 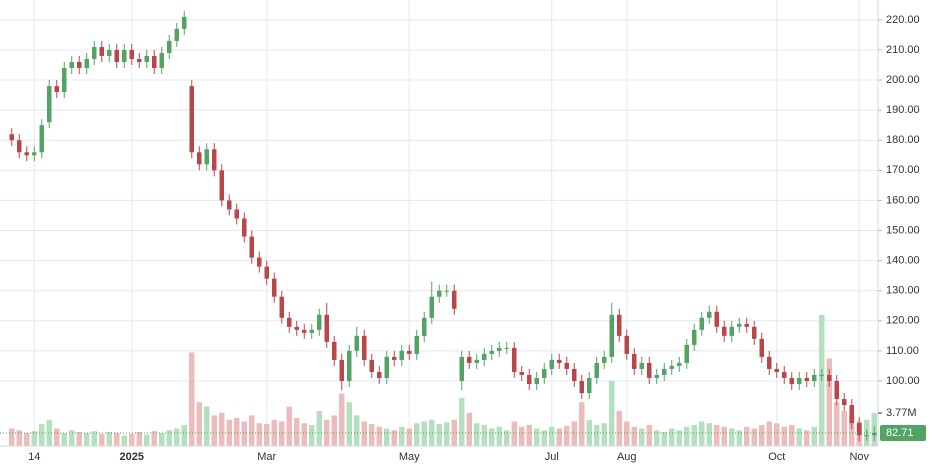 I want to click on y-tick-label: 110.00, so click(x=902, y=351).